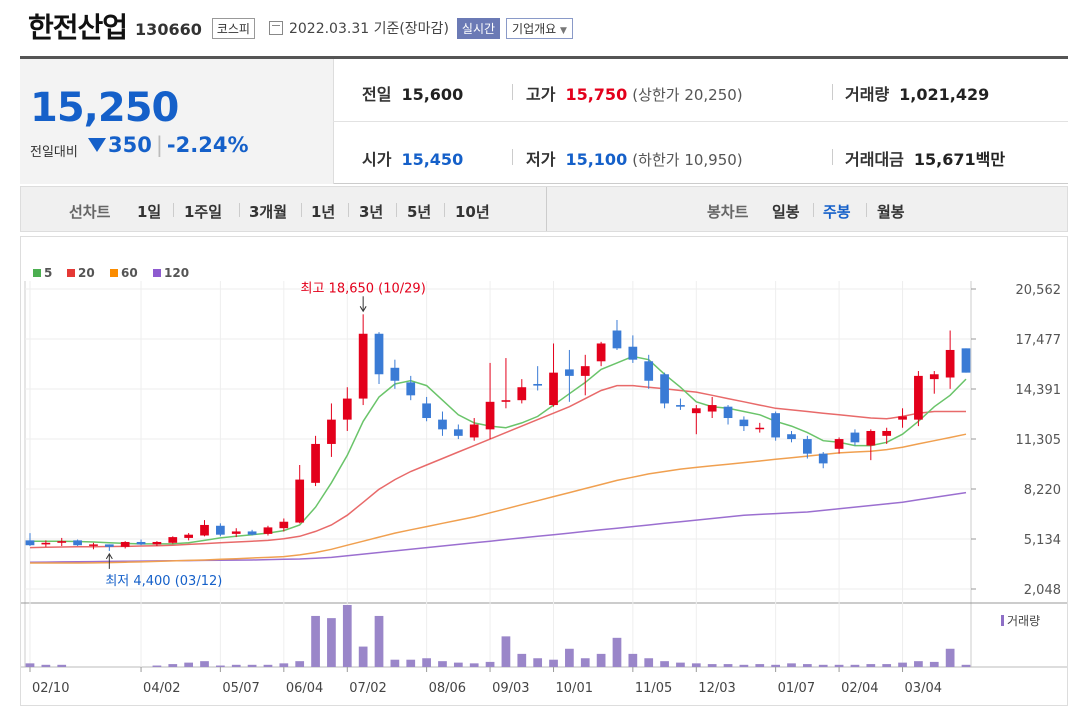 This screenshot has height=715, width=1068. I want to click on tab-weekly: 주봉, so click(837, 212).